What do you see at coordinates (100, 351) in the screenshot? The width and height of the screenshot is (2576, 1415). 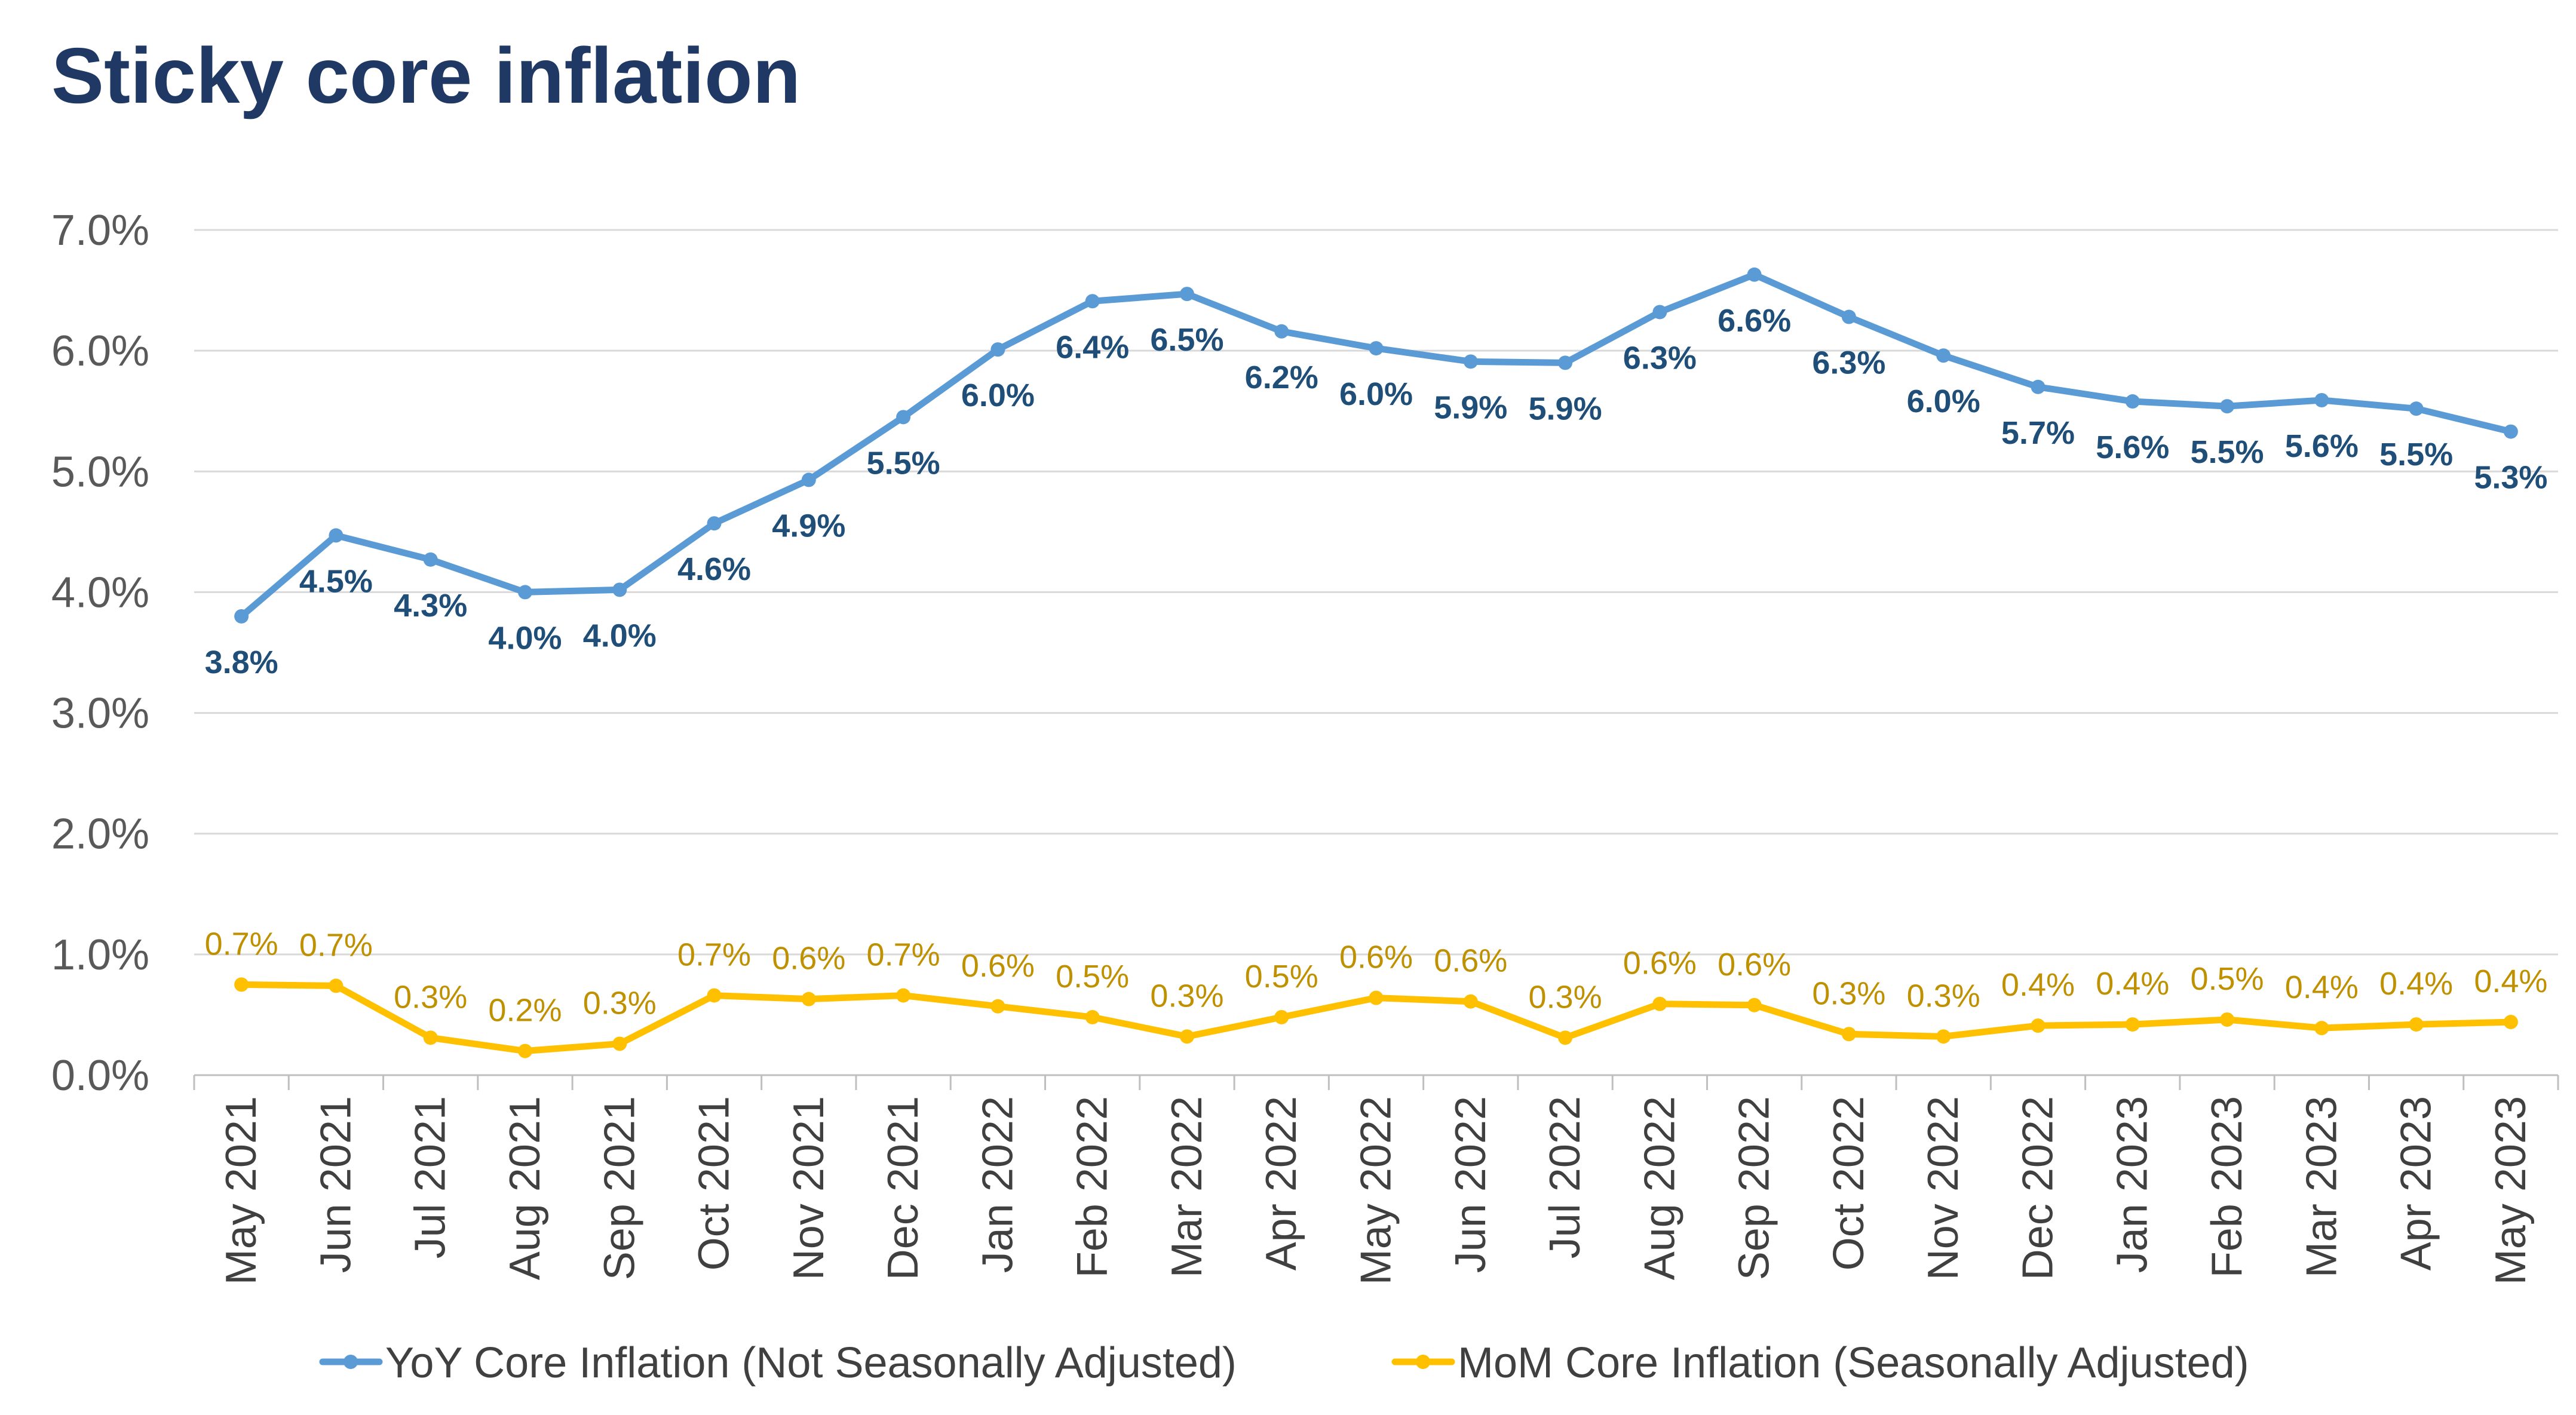 I see `y-tick-label: 6.0%` at bounding box center [100, 351].